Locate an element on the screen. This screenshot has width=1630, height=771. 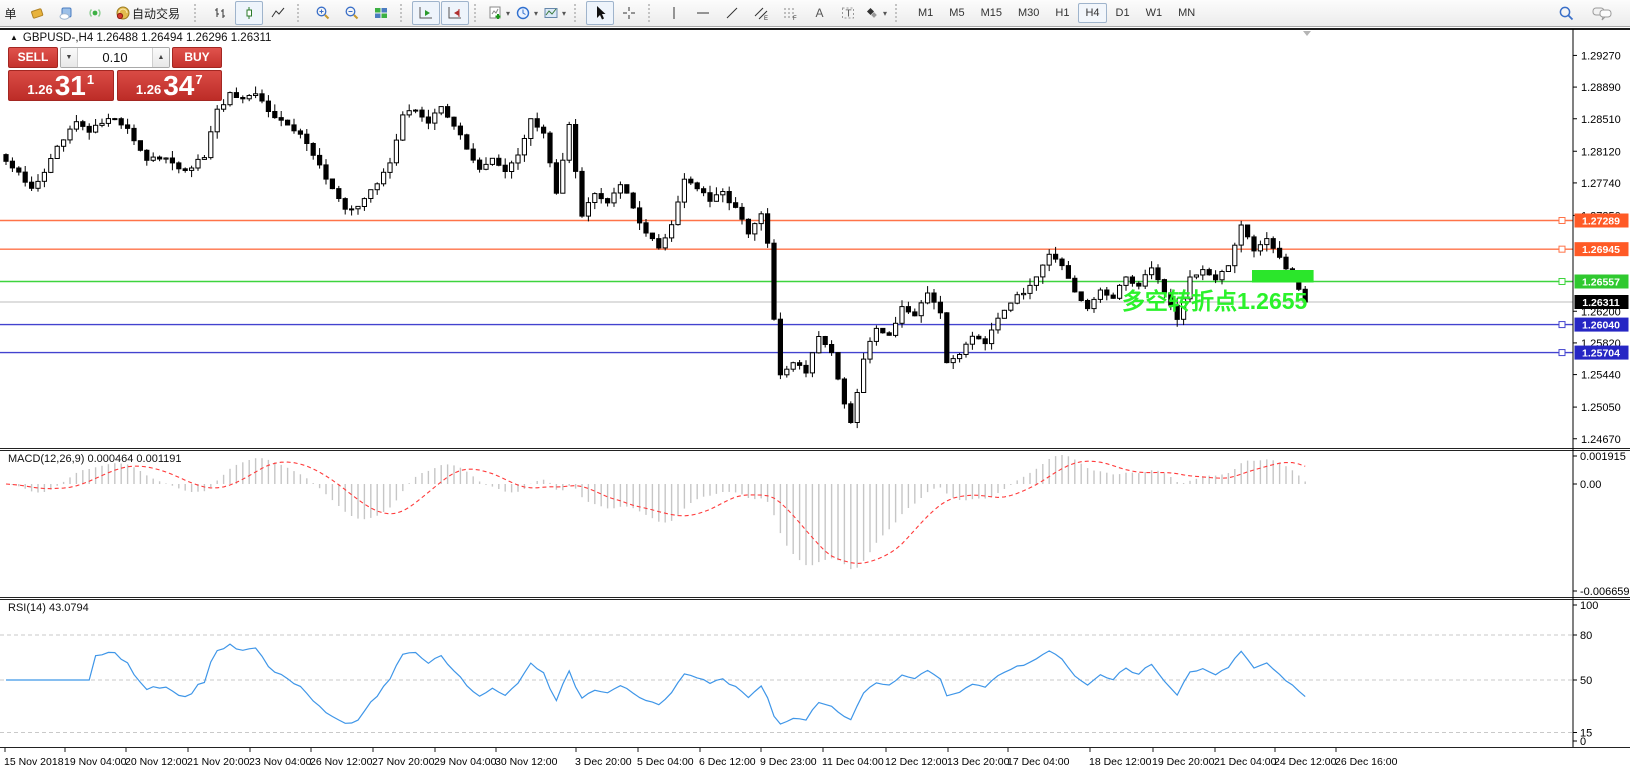
rsi-axis-label: 50 is located at coordinates (1586, 681).